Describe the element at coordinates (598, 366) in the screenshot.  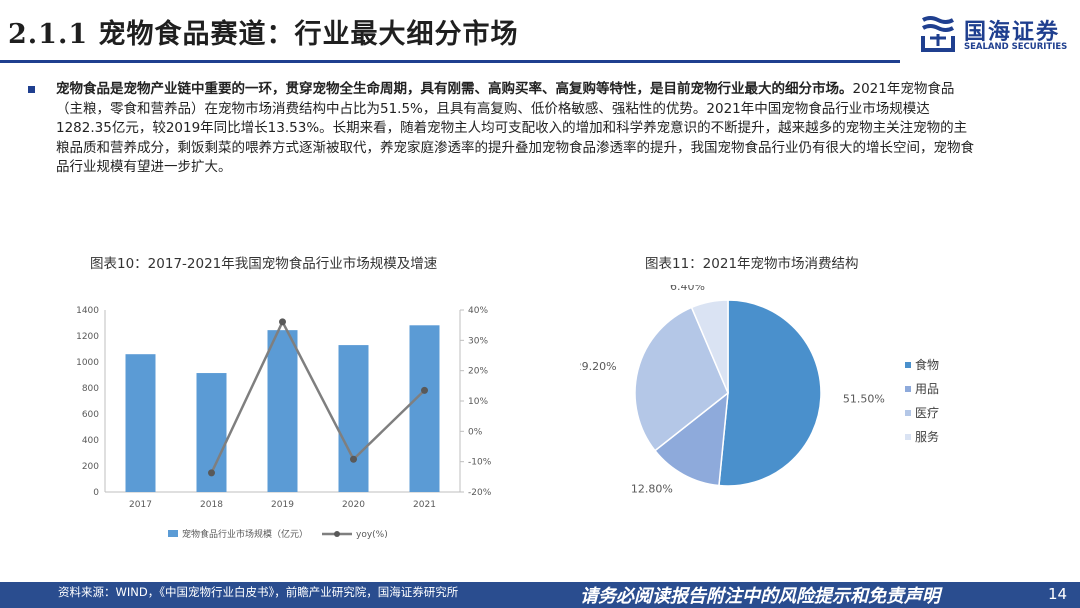
I see `pie-value-label: 29.20%` at that location.